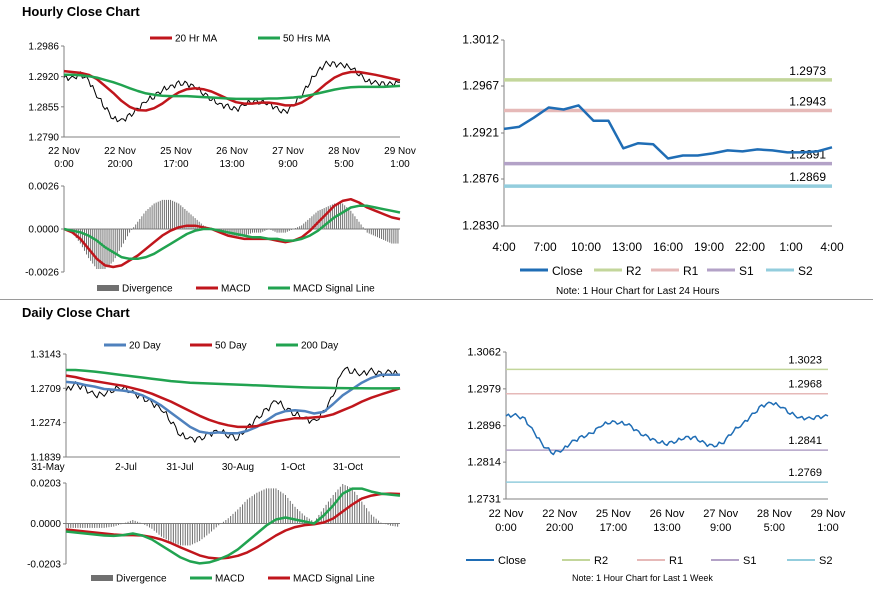 The image size is (873, 601). Describe the element at coordinates (175, 164) in the screenshot. I see `x-tick-label: 17:00` at that location.